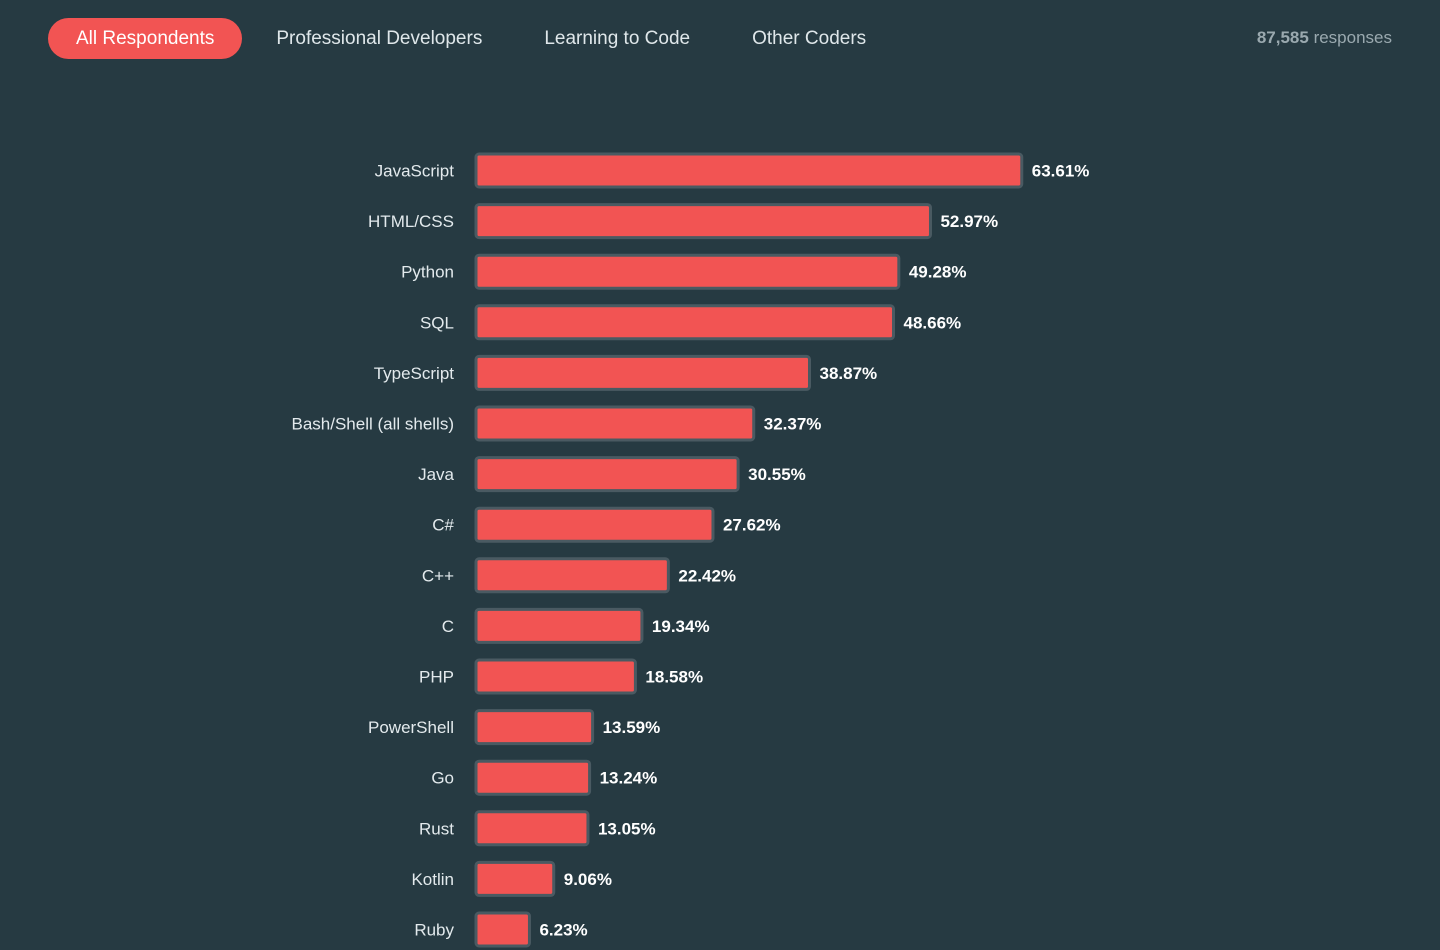  What do you see at coordinates (442, 778) in the screenshot?
I see `category-label: Go` at bounding box center [442, 778].